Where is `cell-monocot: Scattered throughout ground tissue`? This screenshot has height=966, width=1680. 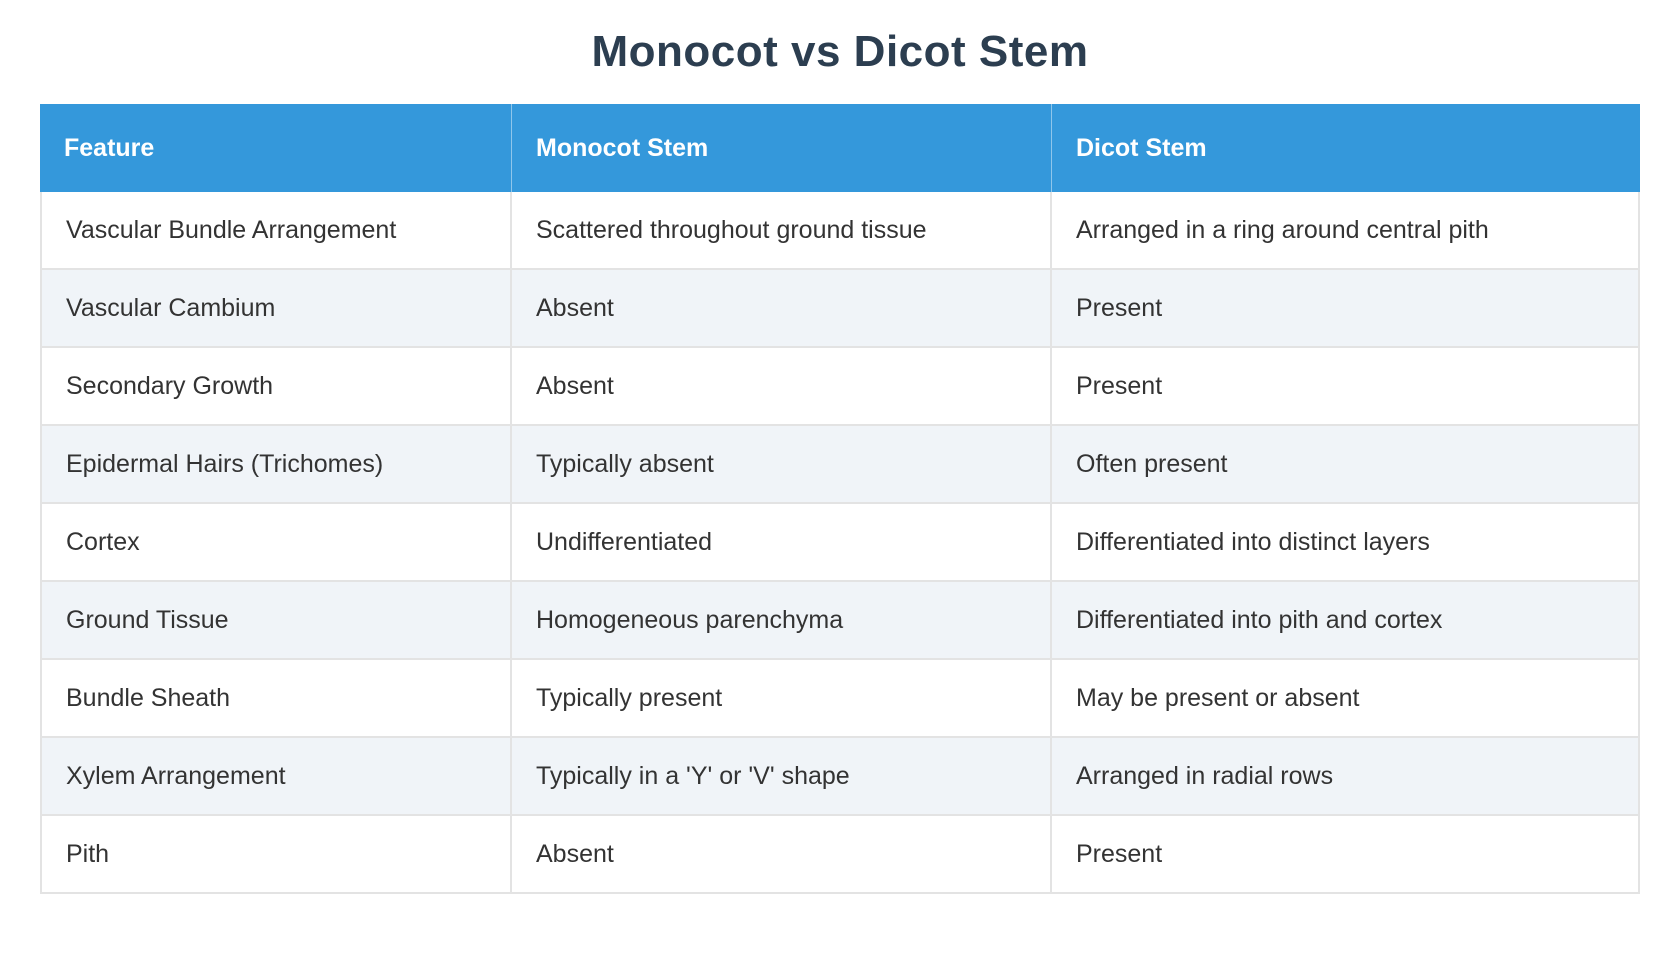
cell-monocot: Scattered throughout ground tissue is located at coordinates (782, 231).